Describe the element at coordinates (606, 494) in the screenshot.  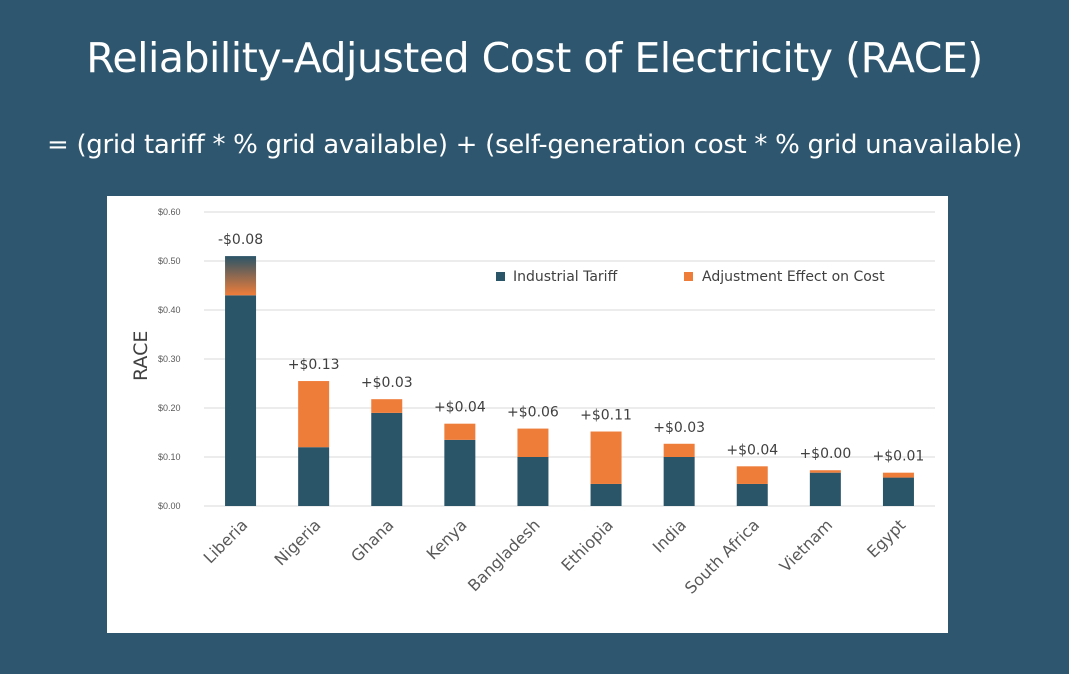
I see `bar-tariff-ethiopia` at that location.